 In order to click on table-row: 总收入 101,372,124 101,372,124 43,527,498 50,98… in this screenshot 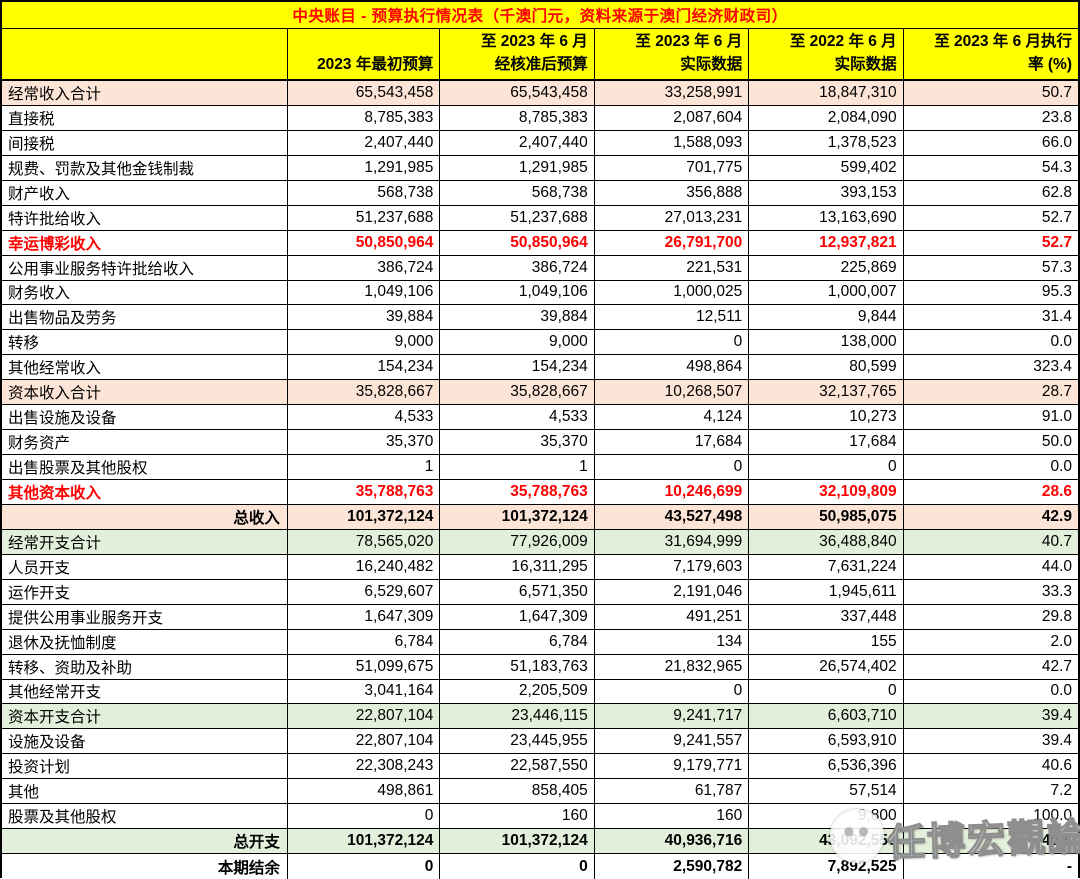, I will do `click(540, 517)`.